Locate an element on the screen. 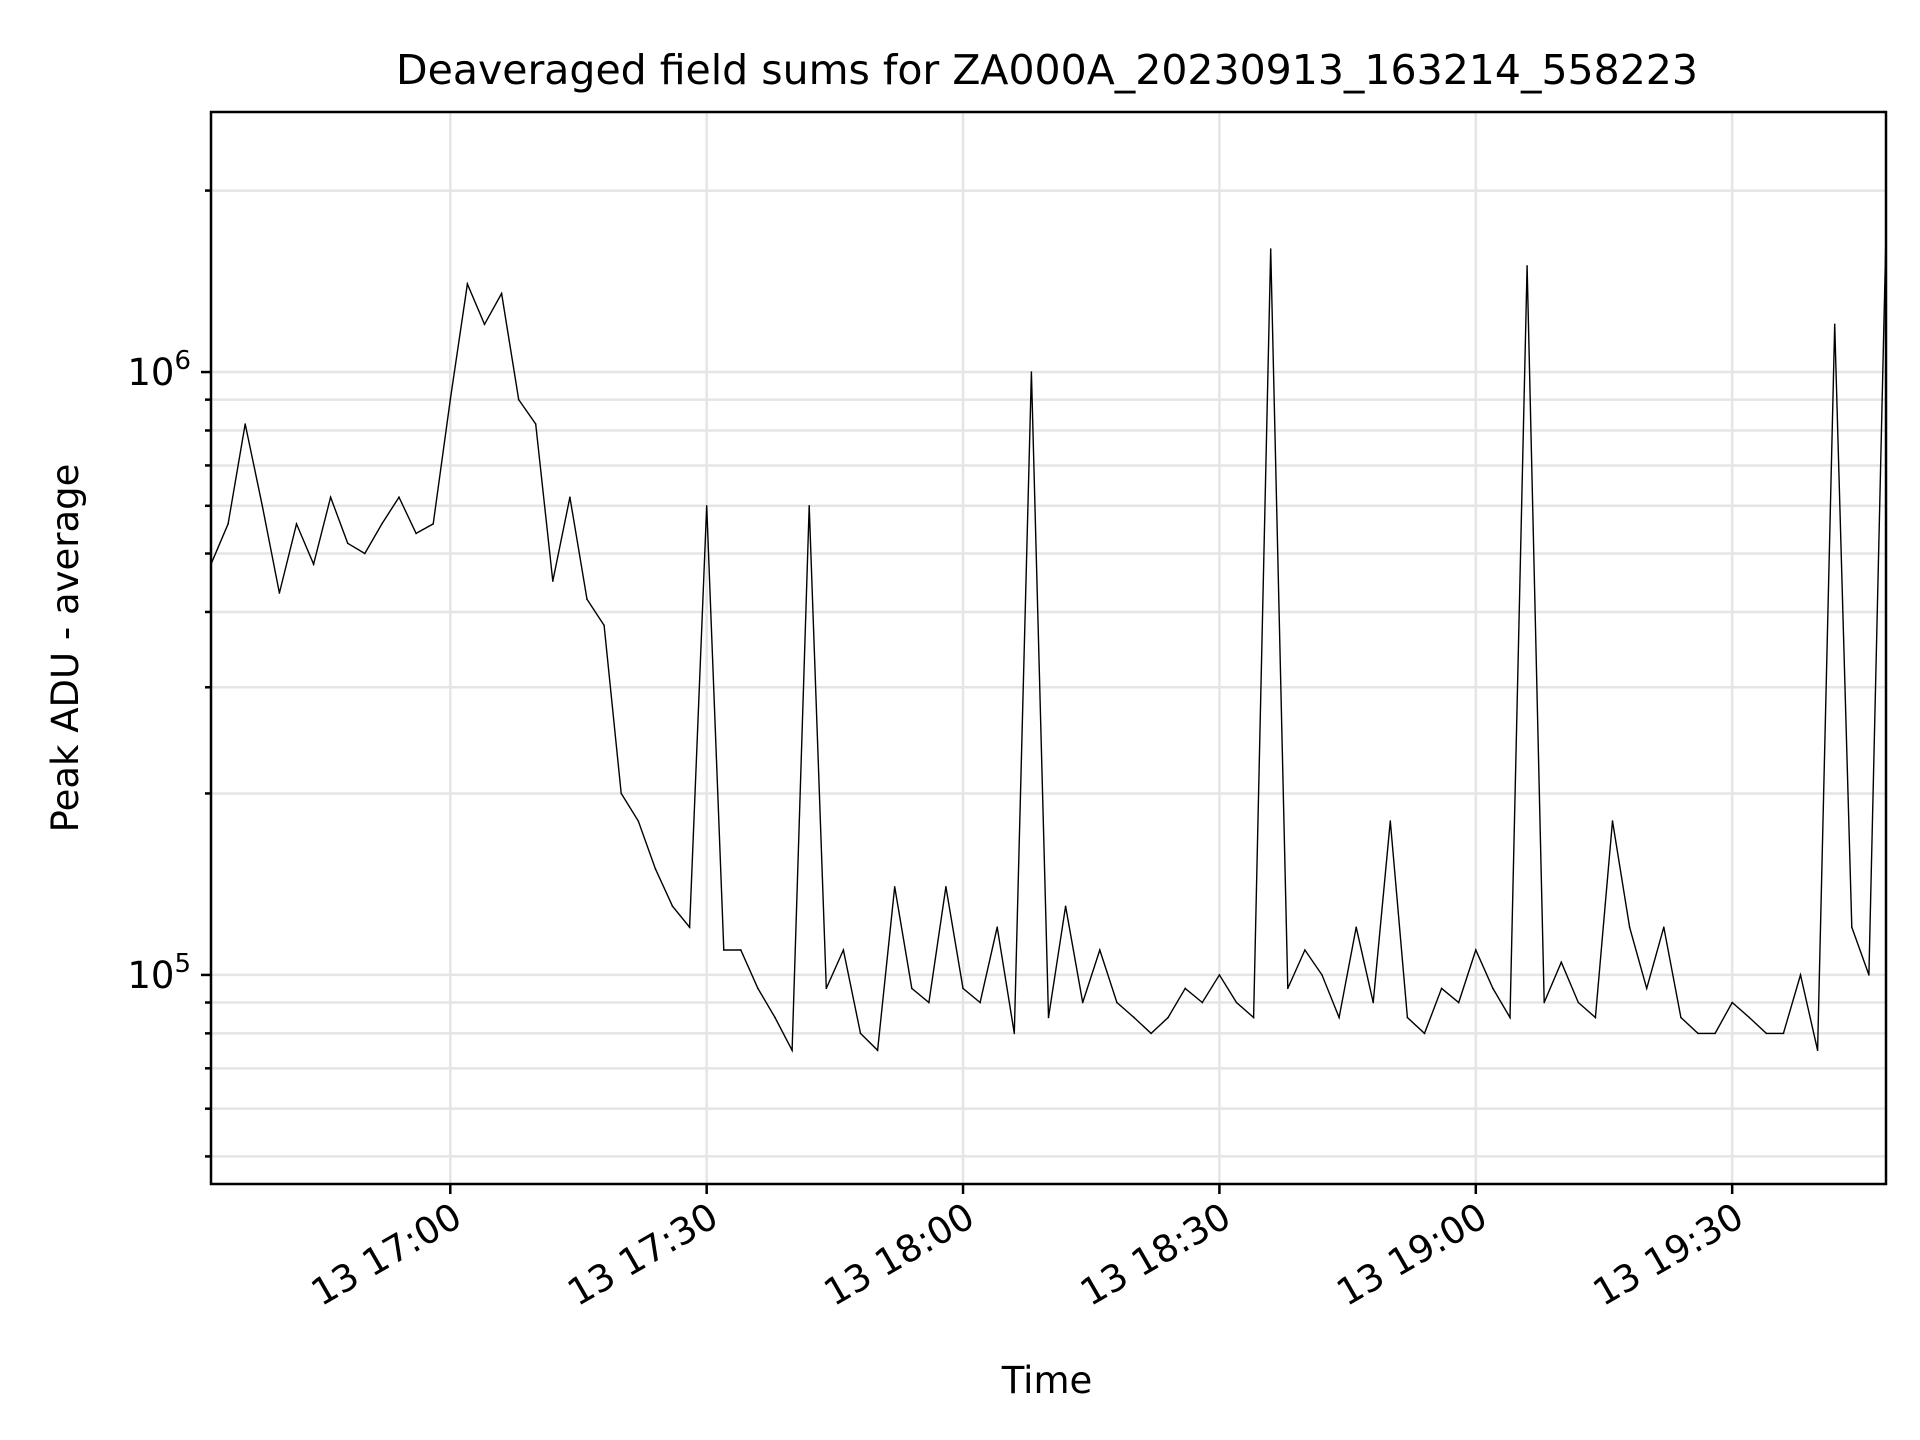 This screenshot has width=1920, height=1440. y-tick-label: 105 is located at coordinates (159, 973).